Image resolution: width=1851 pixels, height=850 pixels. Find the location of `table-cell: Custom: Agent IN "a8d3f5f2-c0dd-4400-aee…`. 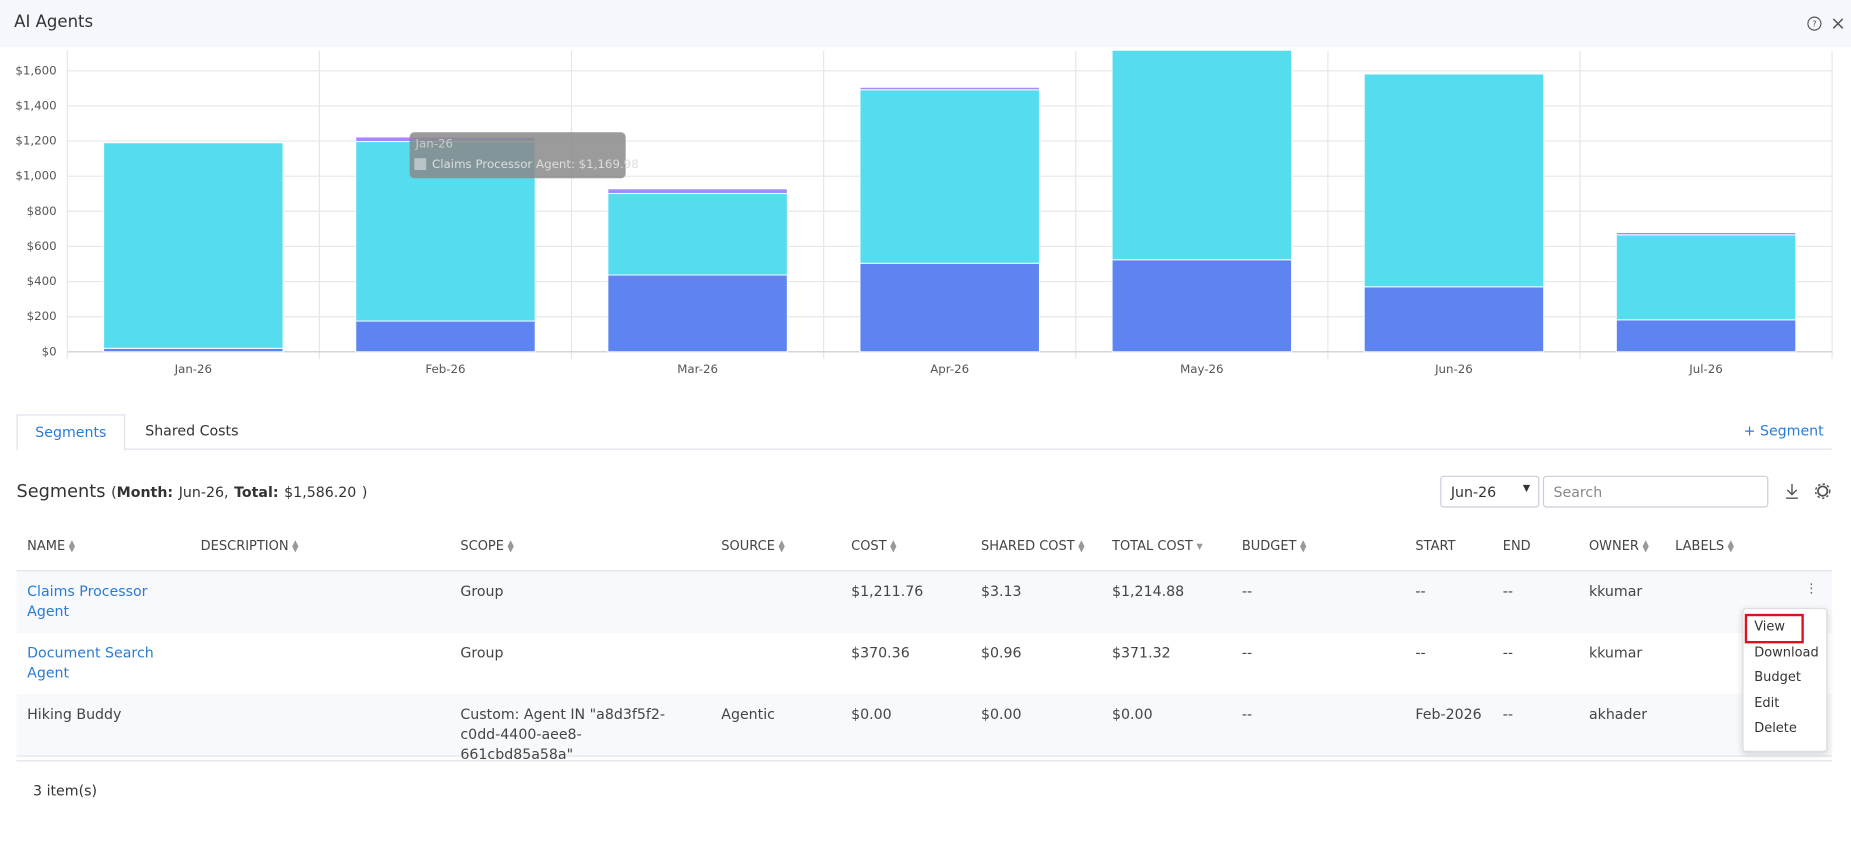

table-cell: Custom: Agent IN "a8d3f5f2-c0dd-4400-aee… is located at coordinates (562, 734).